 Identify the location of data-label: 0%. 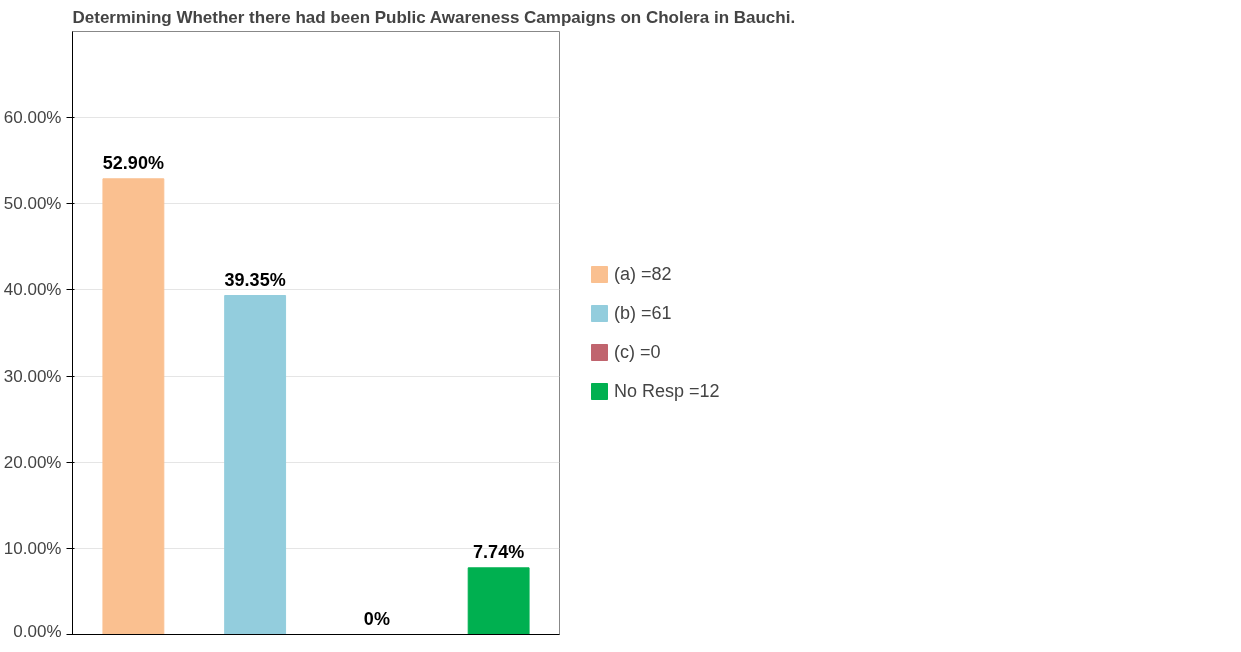
(376, 618).